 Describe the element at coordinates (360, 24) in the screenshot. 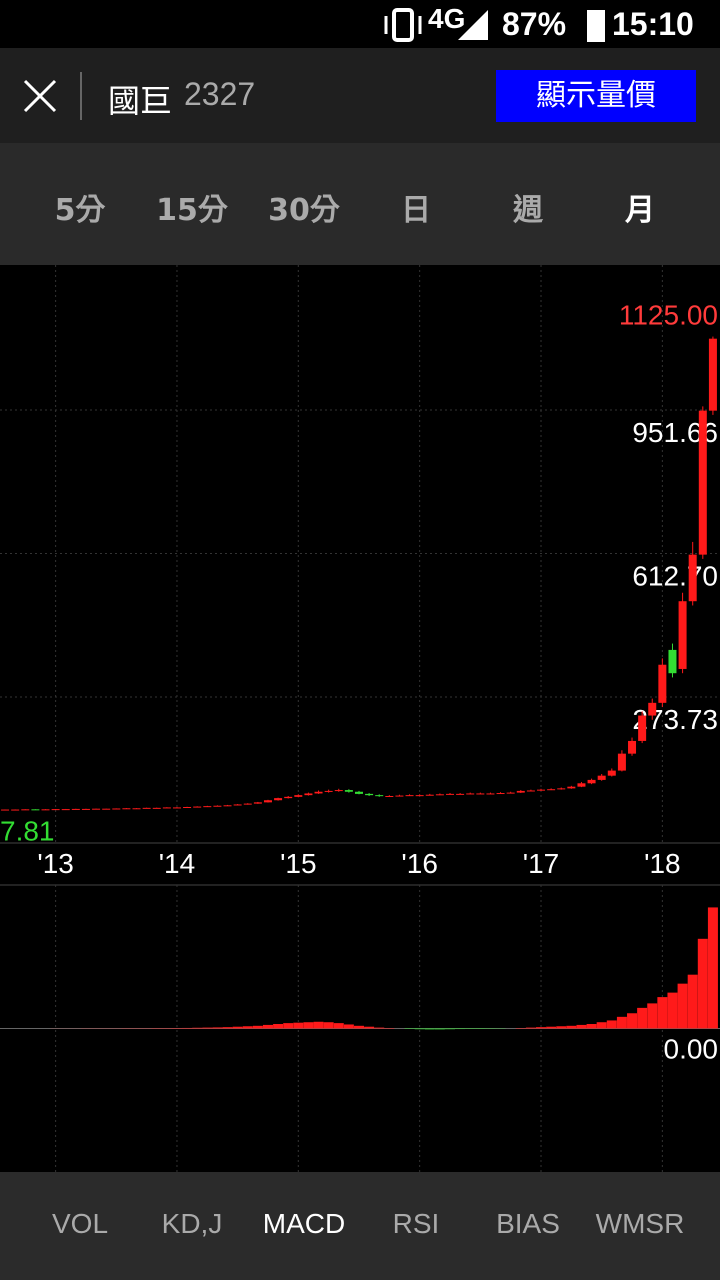

I see `status-bar: 4G 87% 15:10` at that location.